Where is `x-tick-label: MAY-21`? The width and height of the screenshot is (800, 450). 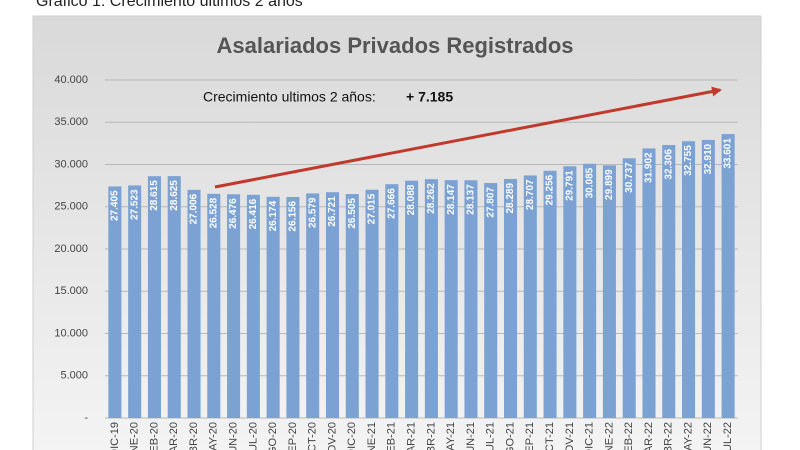 x-tick-label: MAY-21 is located at coordinates (451, 436).